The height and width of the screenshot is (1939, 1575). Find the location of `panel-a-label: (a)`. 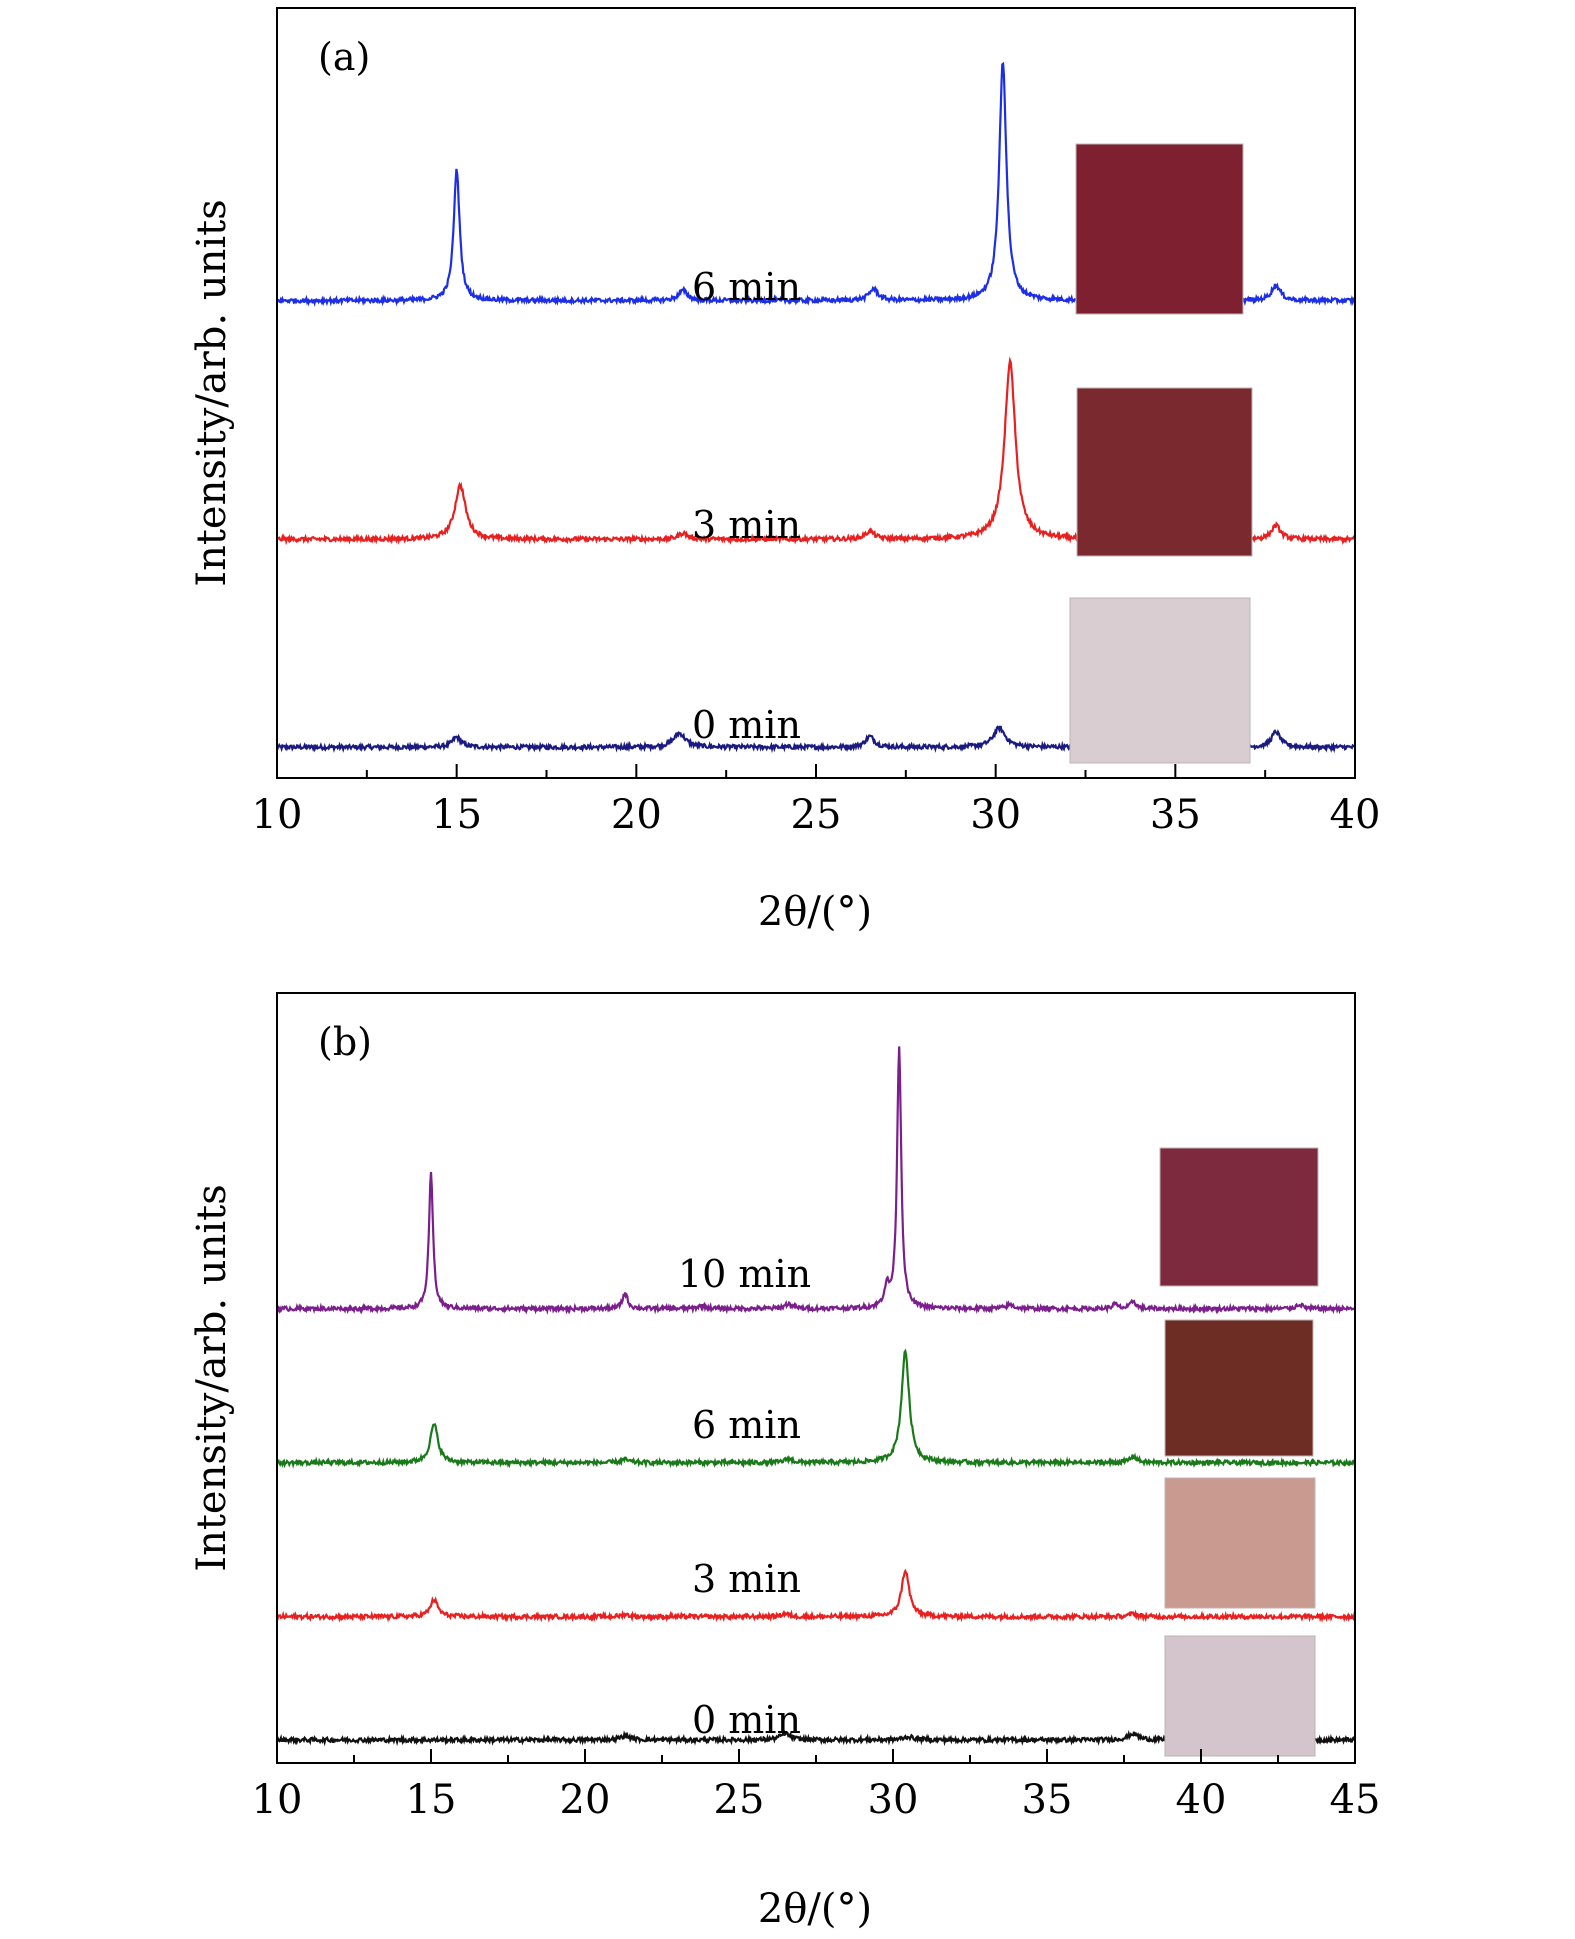

panel-a-label: (a) is located at coordinates (344, 57).